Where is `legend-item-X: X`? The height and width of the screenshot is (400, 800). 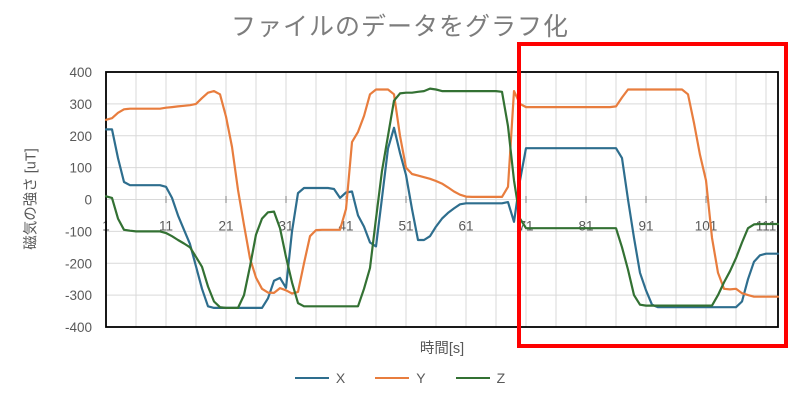 legend-item-X: X is located at coordinates (320, 378).